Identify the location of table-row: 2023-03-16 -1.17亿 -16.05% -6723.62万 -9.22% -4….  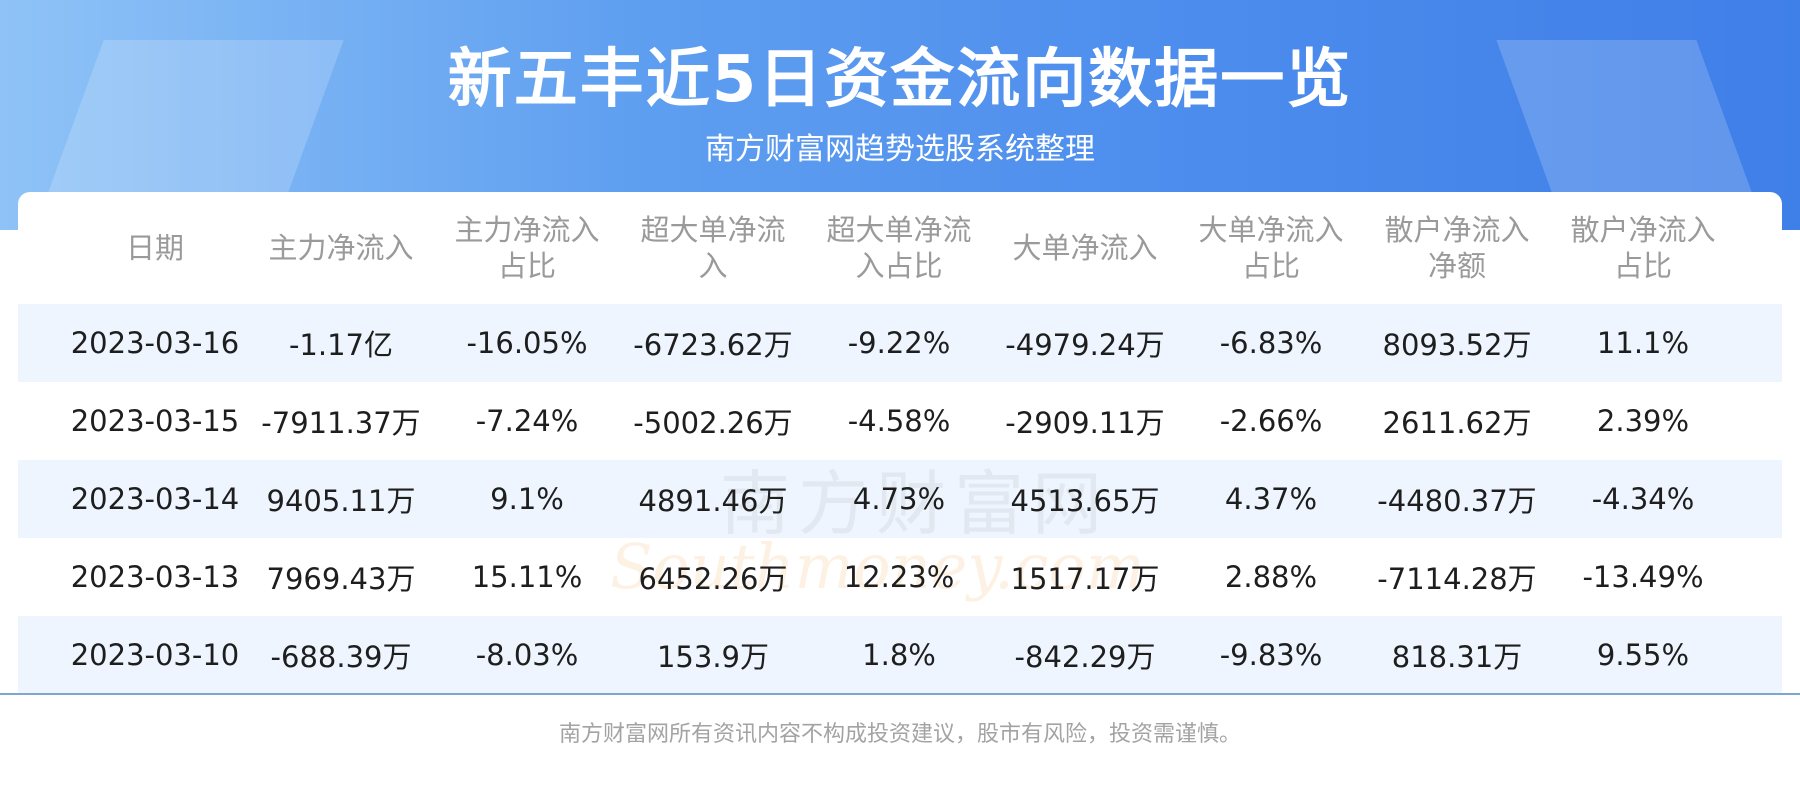
(899, 343).